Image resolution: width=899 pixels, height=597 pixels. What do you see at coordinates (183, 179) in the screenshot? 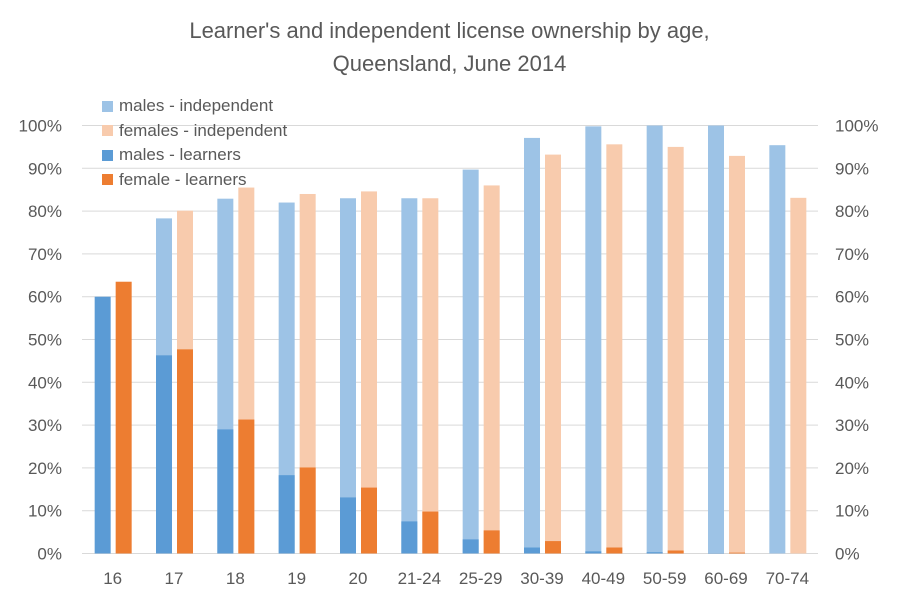
I see `legend-label: female - learners` at bounding box center [183, 179].